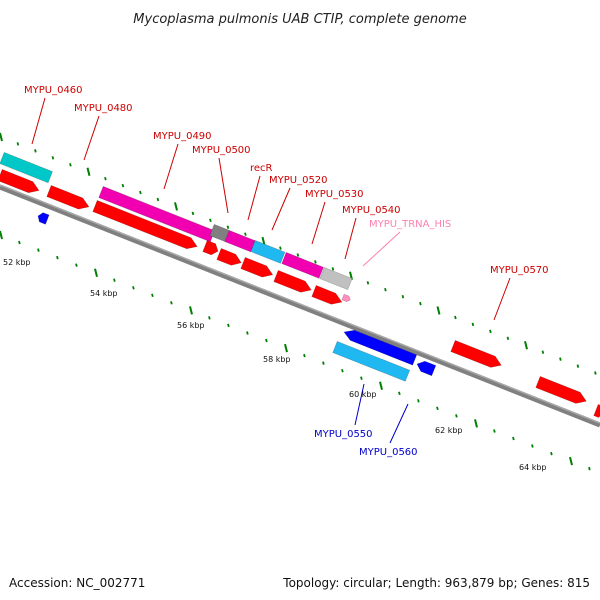  What do you see at coordinates (371, 210) in the screenshot?
I see `gene-label: MYPU_0540` at bounding box center [371, 210].